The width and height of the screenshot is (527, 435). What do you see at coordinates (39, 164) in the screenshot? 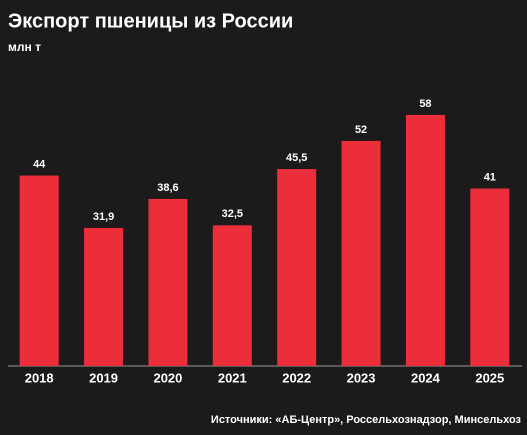
I see `value-label: 44` at bounding box center [39, 164].